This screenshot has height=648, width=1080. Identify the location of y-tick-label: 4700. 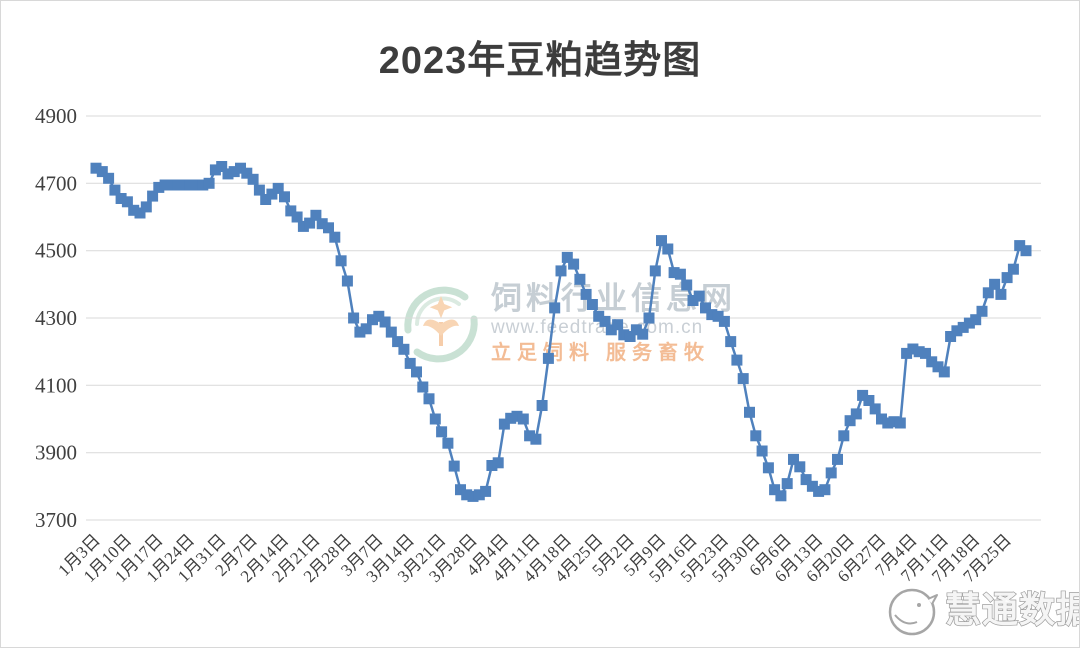
(56, 183).